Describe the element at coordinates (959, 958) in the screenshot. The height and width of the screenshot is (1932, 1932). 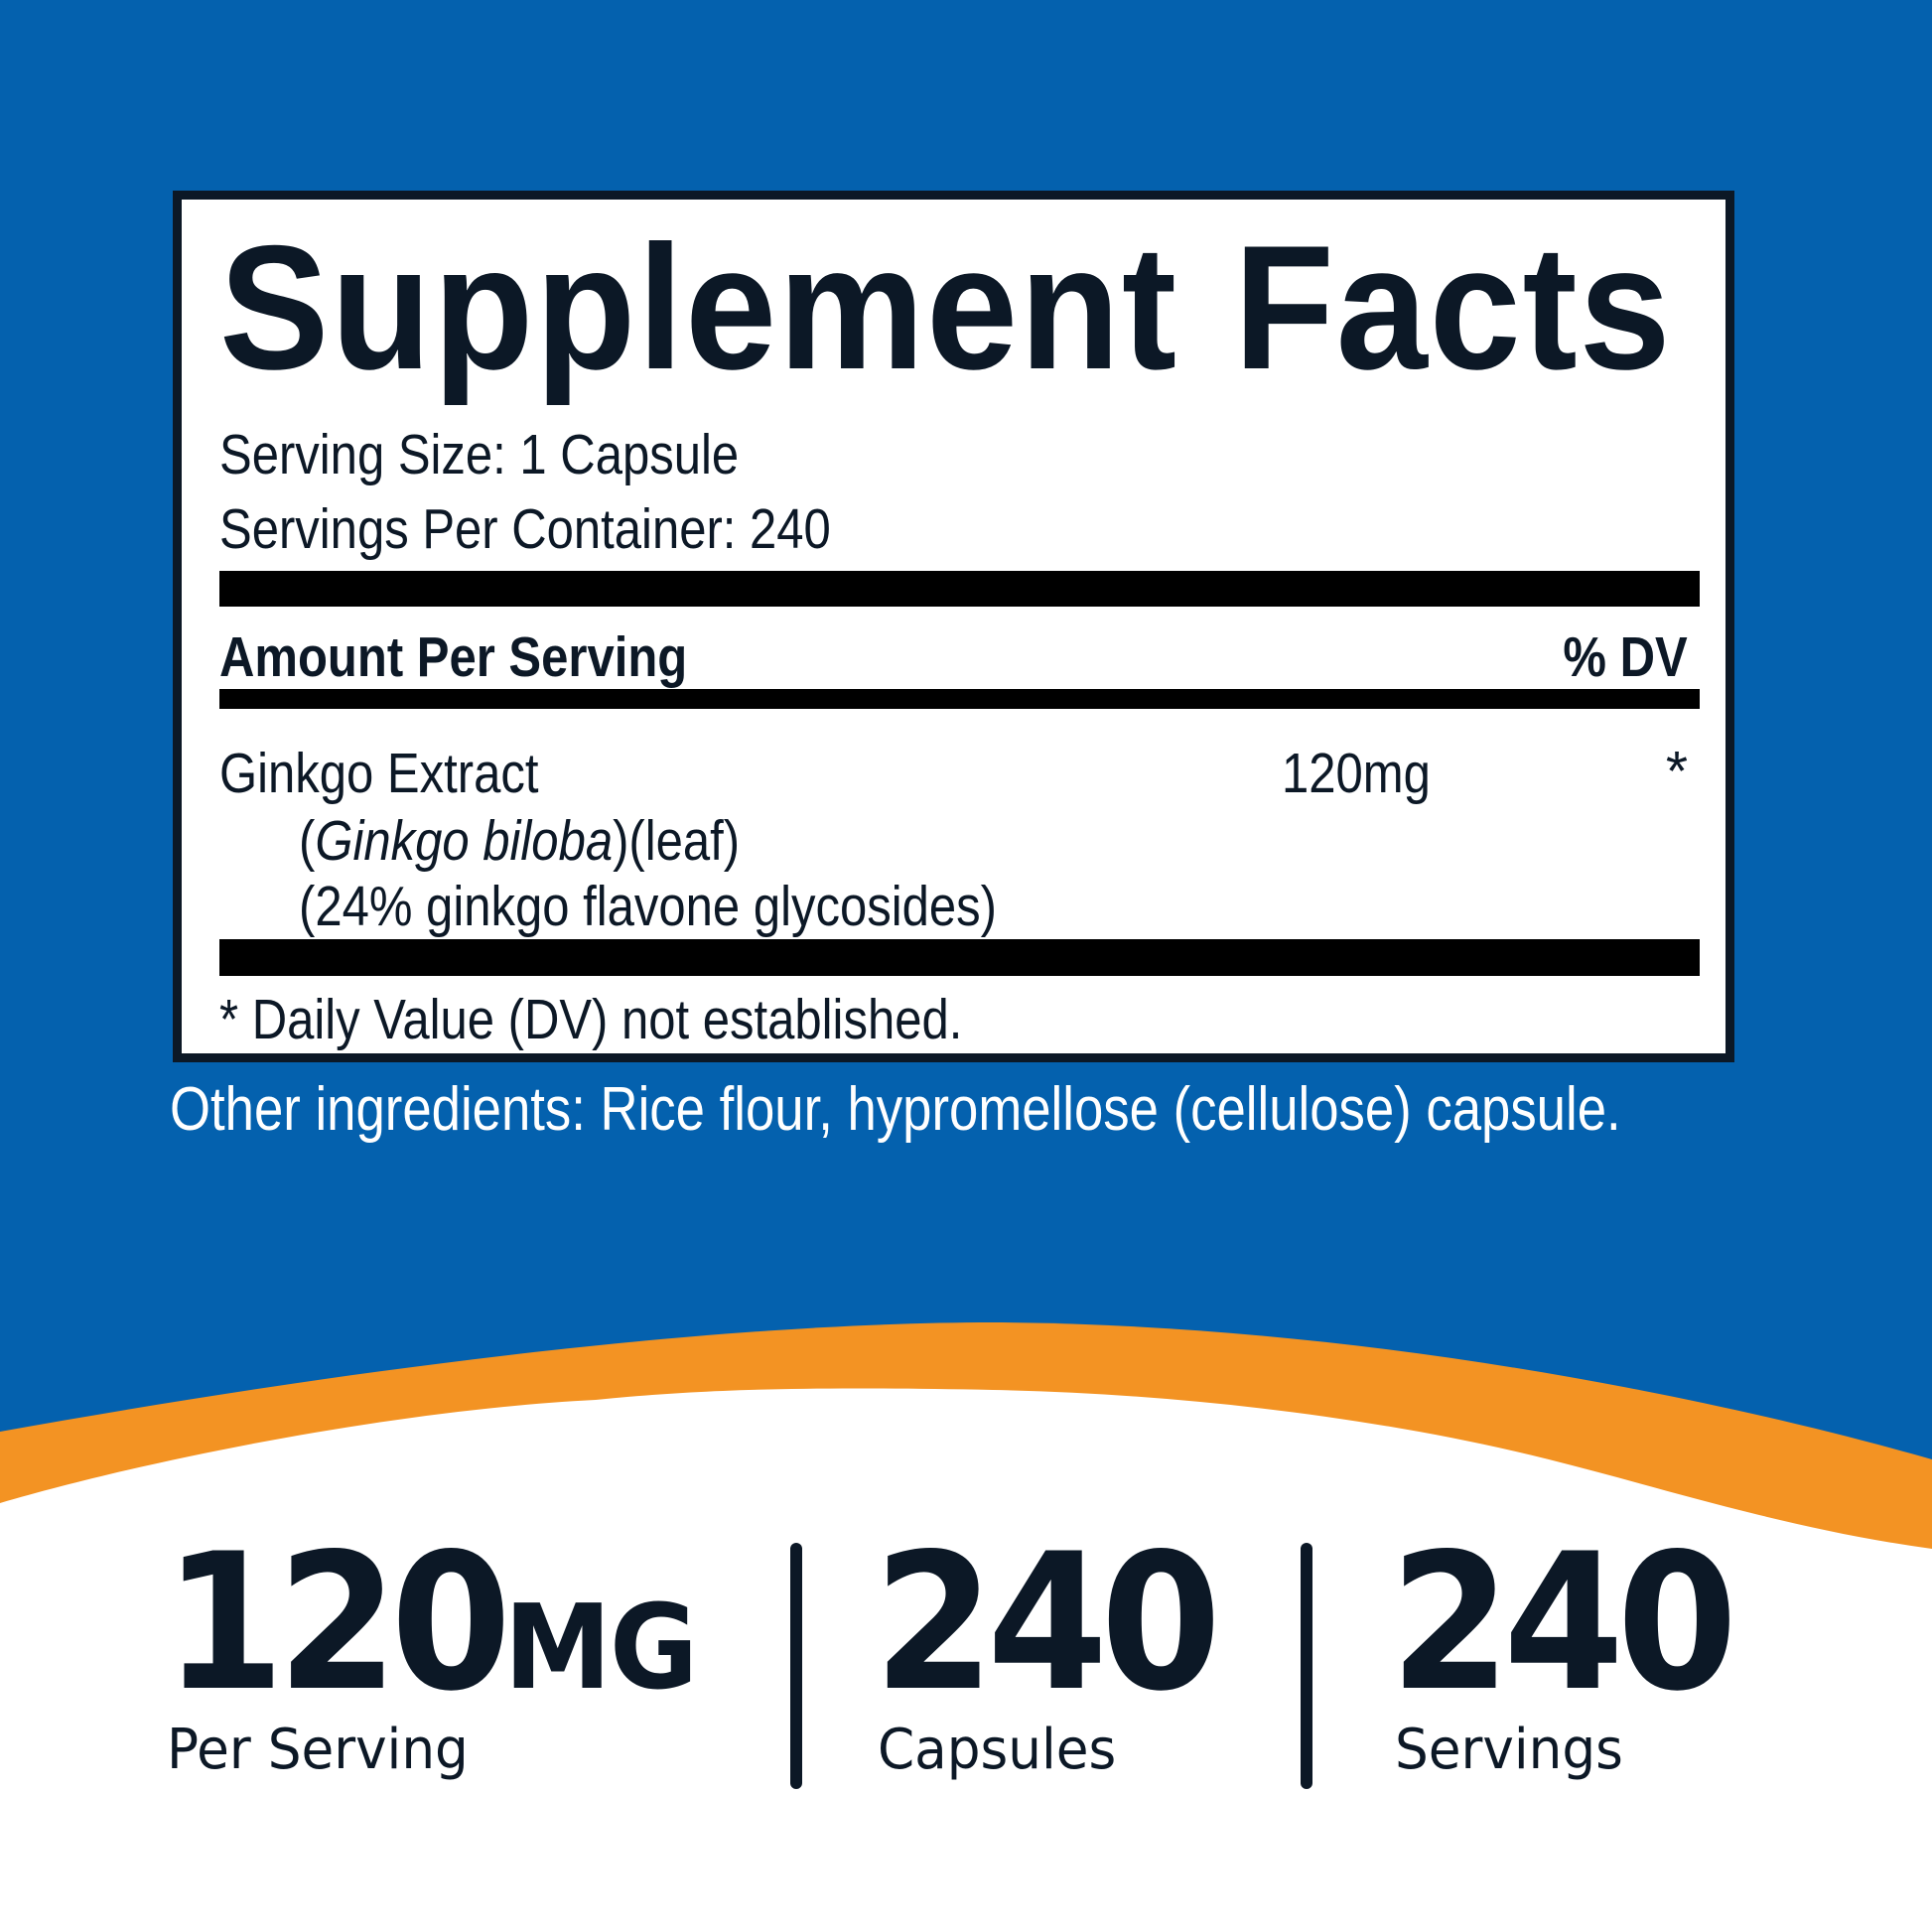
I see `thick-divider-bottom` at that location.